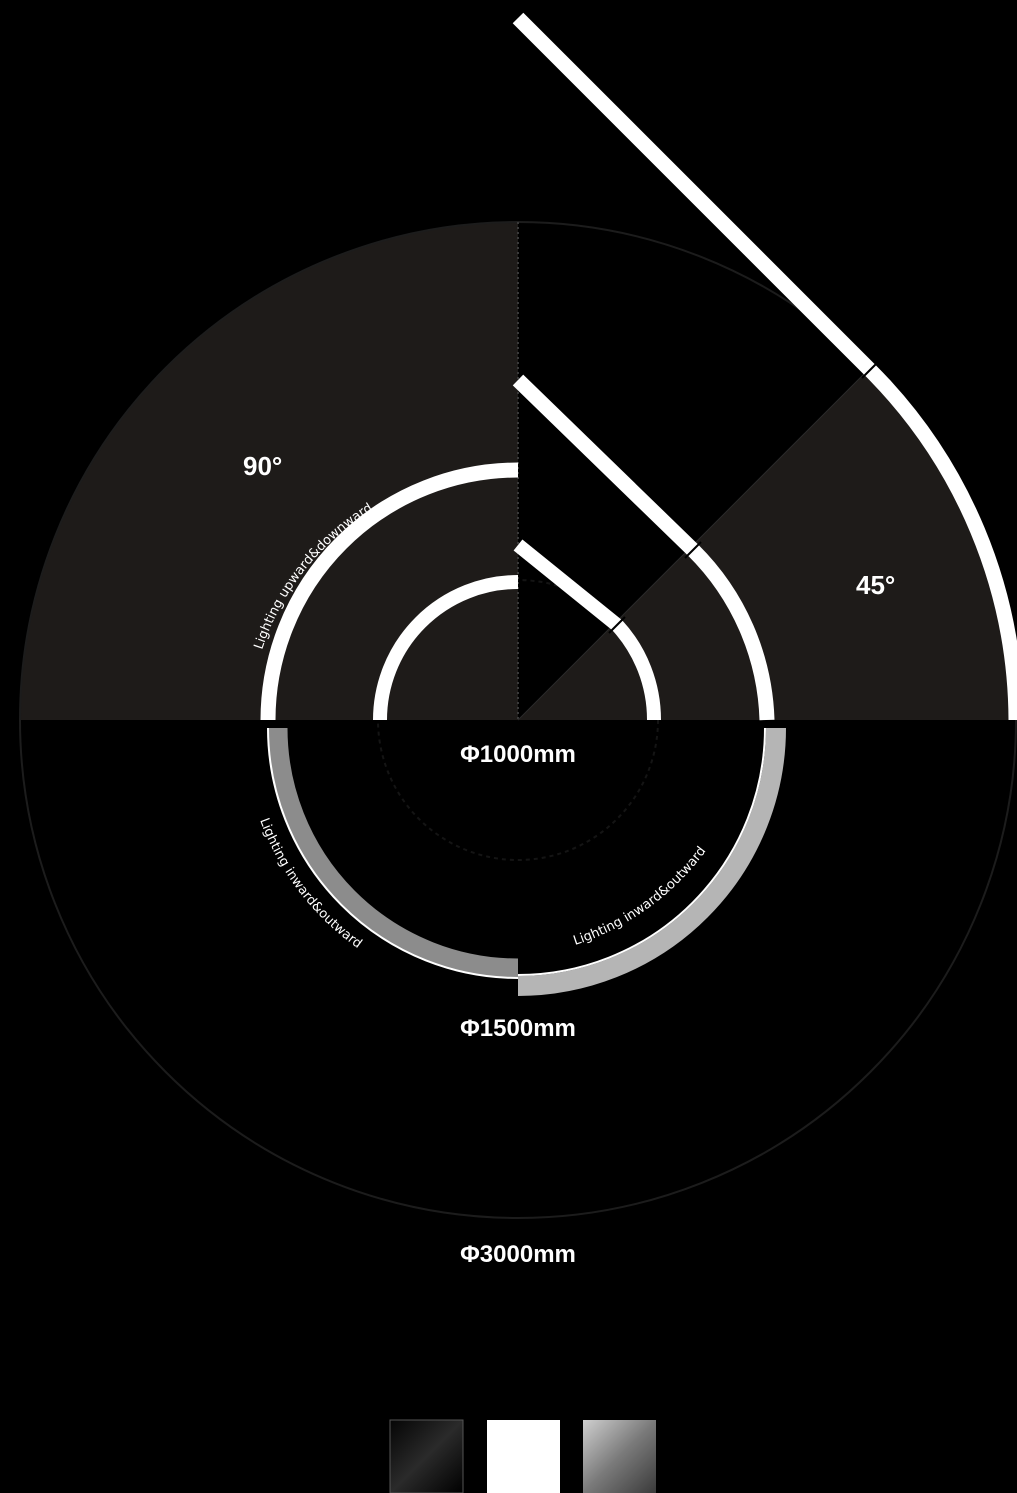 This screenshot has height=1493, width=1017. What do you see at coordinates (518, 754) in the screenshot?
I see `diameter-1000-label: Φ1000mm` at bounding box center [518, 754].